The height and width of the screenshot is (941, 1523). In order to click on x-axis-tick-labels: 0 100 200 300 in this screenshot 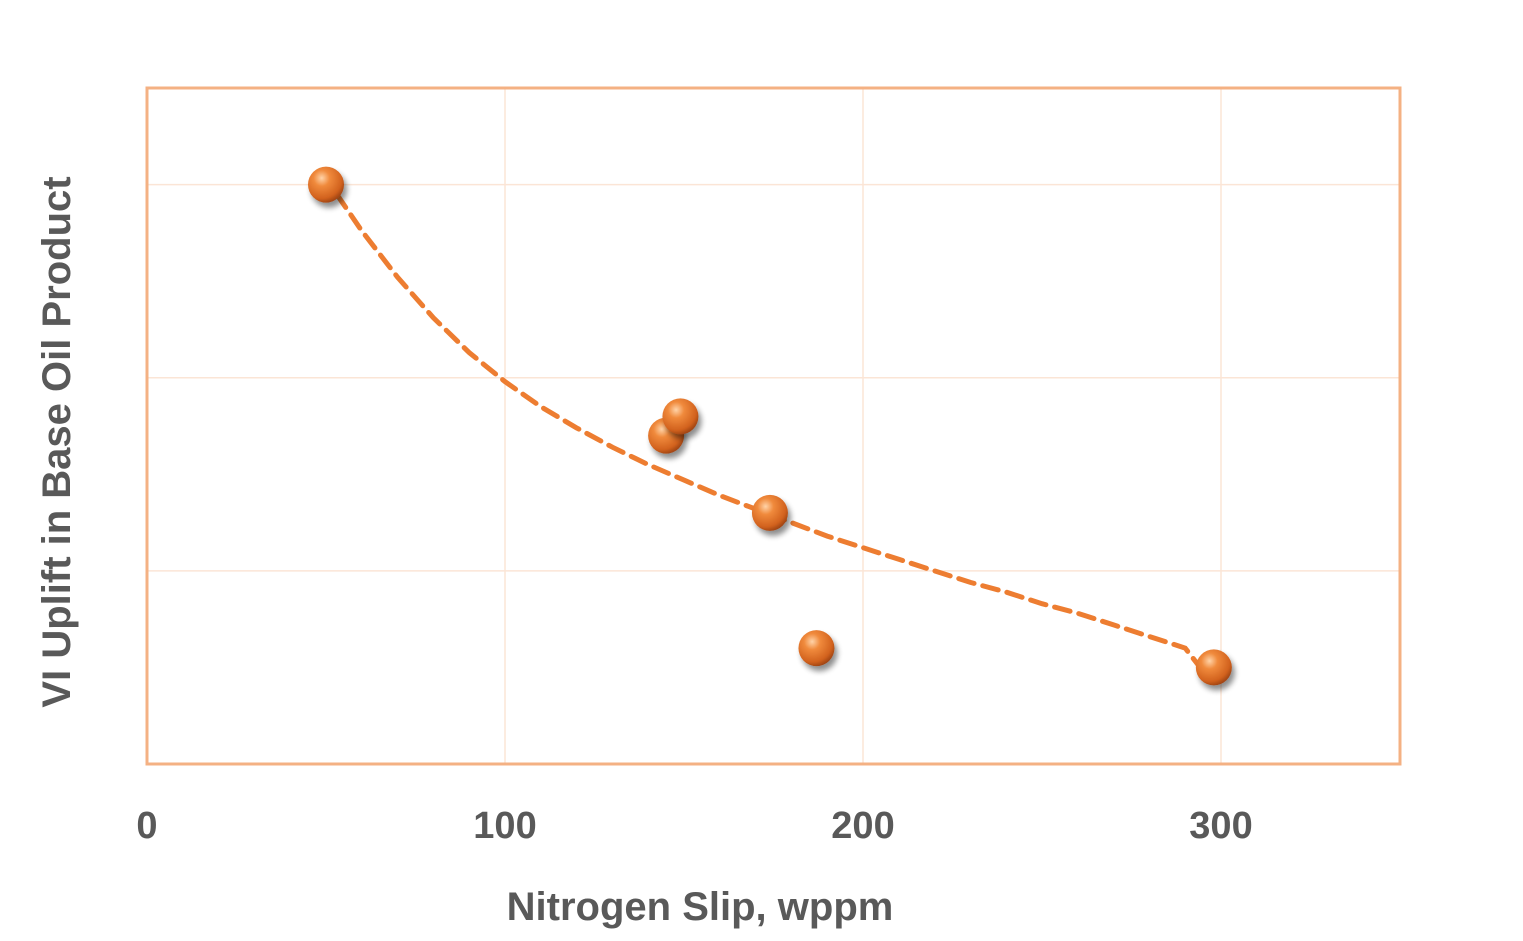, I will do `click(694, 826)`.